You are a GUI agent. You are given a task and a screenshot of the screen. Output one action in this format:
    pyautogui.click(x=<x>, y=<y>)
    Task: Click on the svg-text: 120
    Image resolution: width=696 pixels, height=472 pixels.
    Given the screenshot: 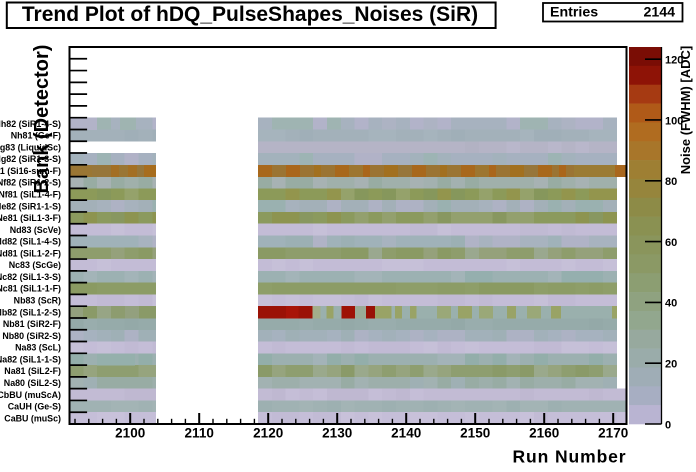 What is the action you would take?
    pyautogui.click(x=674, y=60)
    